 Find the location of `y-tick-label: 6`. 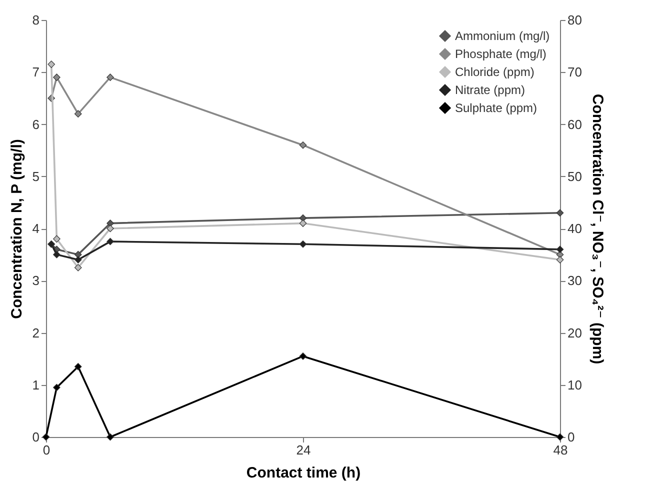

y-tick-label: 6 is located at coordinates (36, 124).